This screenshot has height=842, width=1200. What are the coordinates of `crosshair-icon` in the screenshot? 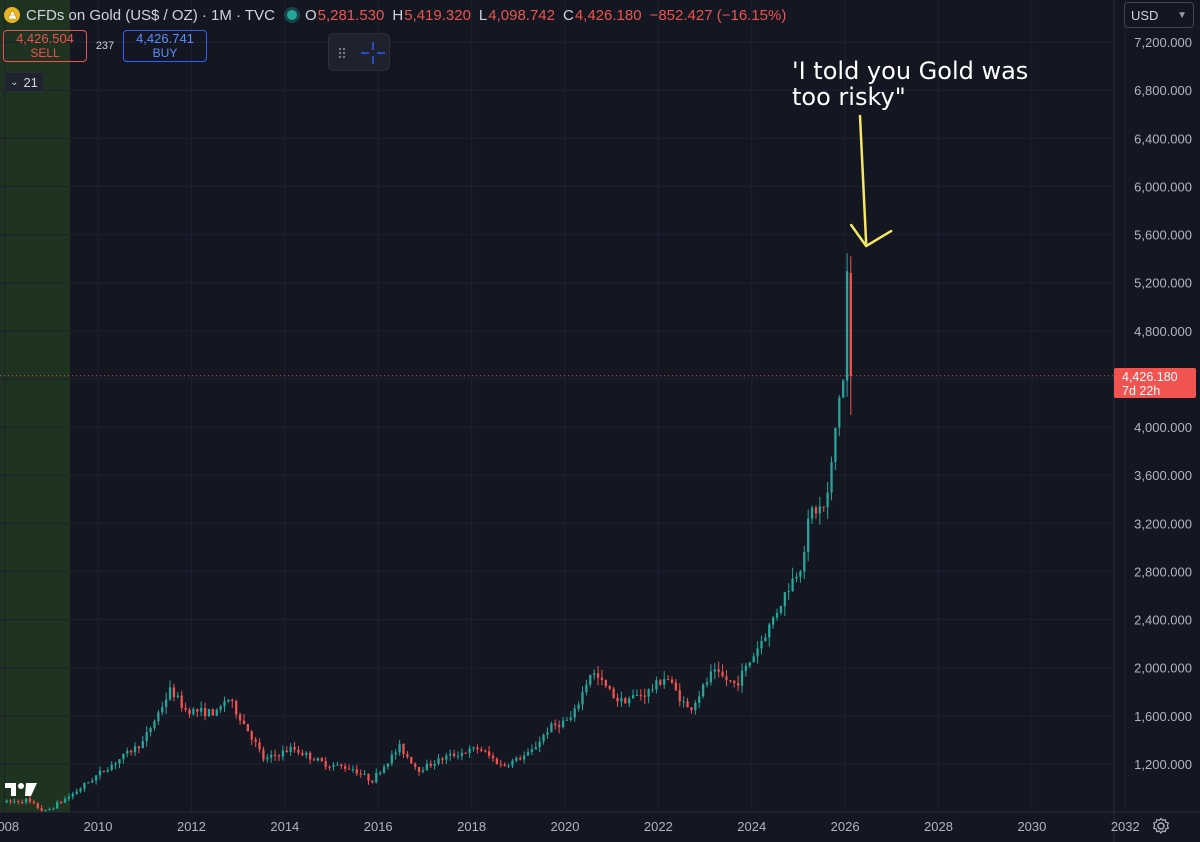 It's located at (373, 53).